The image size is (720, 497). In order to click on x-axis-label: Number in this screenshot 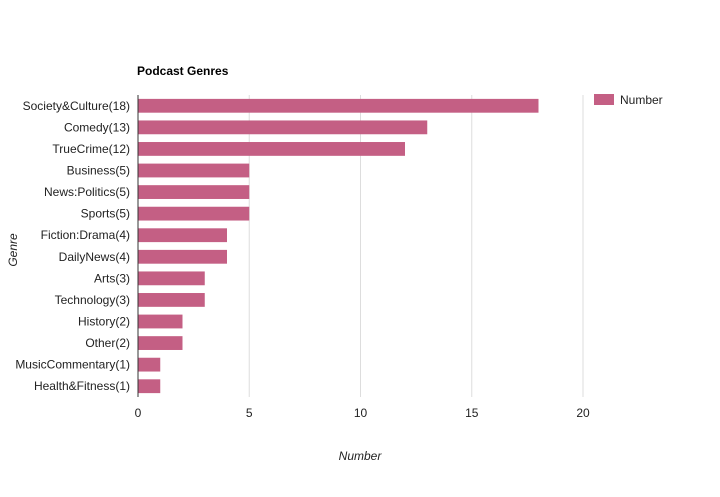, I will do `click(361, 456)`.